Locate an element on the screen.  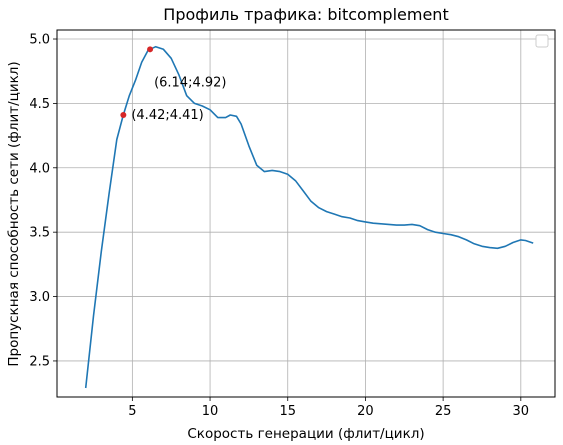
y-tick-label: 4.5 is located at coordinates (39, 104).